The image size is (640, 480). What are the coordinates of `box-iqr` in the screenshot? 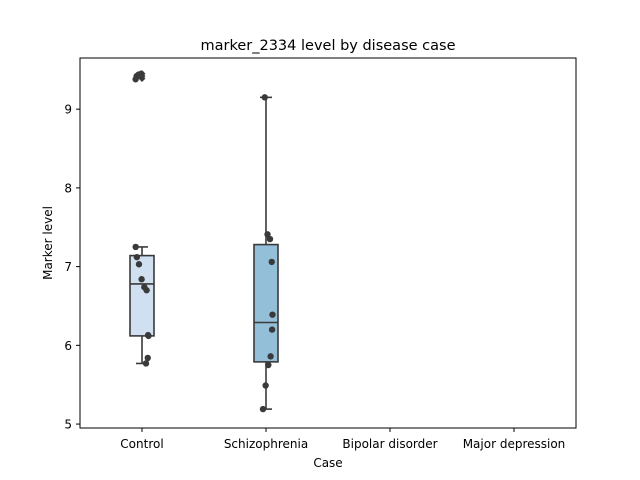 It's located at (142, 295).